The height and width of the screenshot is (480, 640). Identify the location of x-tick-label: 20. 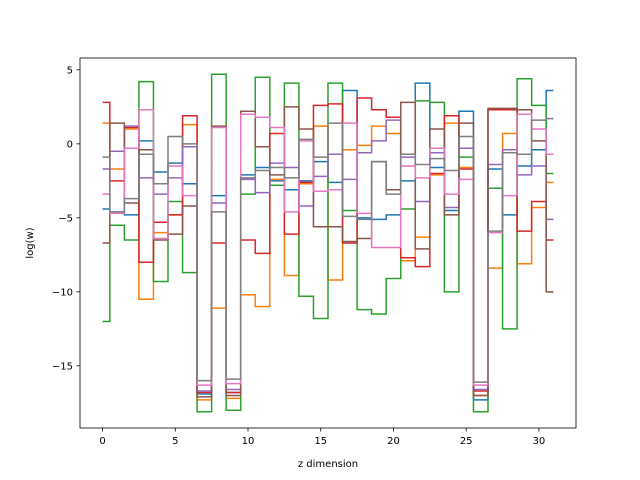
(393, 441).